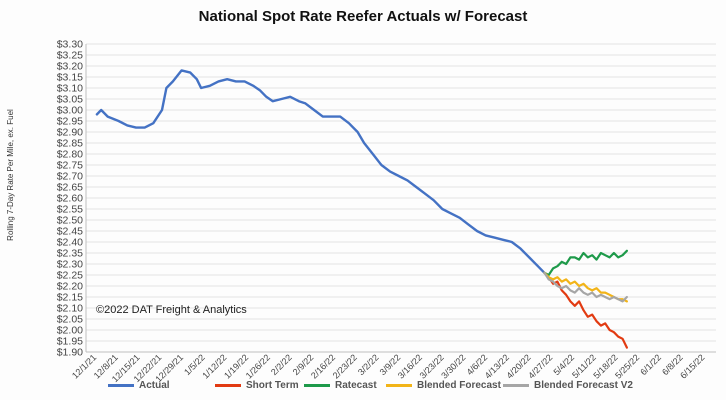 The height and width of the screenshot is (400, 726). I want to click on y-tick-label: $2.15, so click(70, 298).